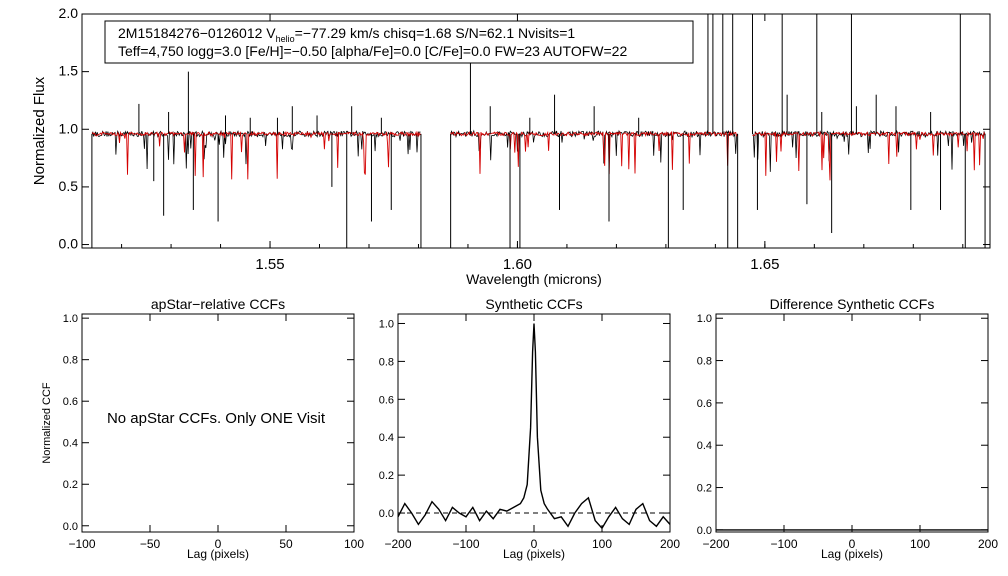 Image resolution: width=1008 pixels, height=576 pixels. What do you see at coordinates (70, 361) in the screenshot?
I see `ccf-apstar-ytick-label: 0.8` at bounding box center [70, 361].